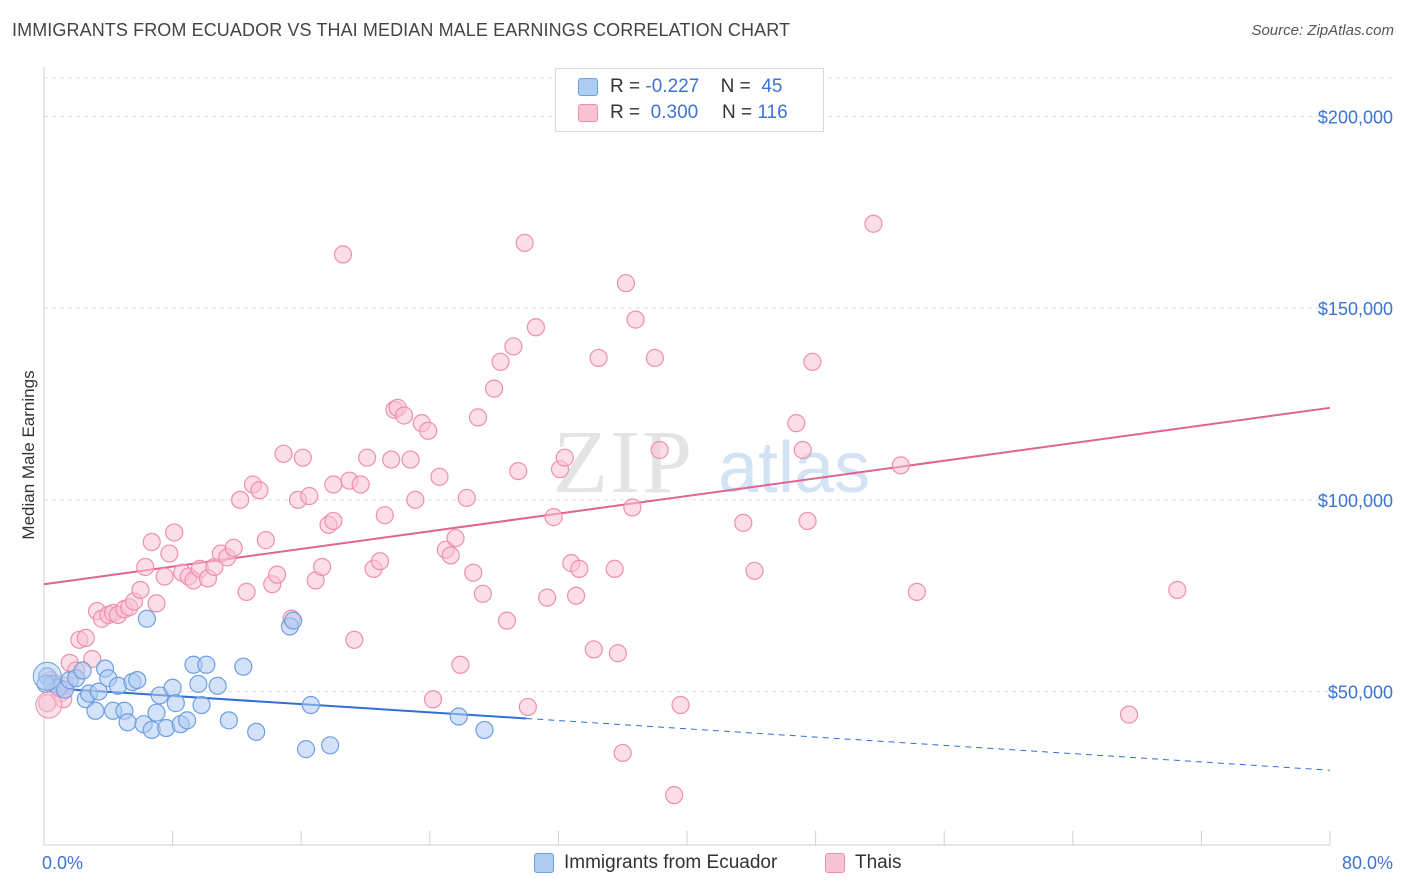 This screenshot has height=892, width=1406. I want to click on watermark-zip: ZIP, so click(623, 462).